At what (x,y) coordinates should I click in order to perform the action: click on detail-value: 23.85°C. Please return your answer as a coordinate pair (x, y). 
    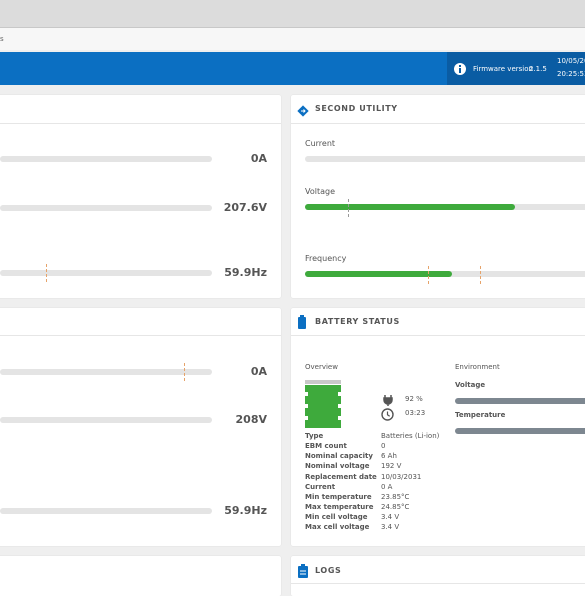
    Looking at the image, I should click on (395, 496).